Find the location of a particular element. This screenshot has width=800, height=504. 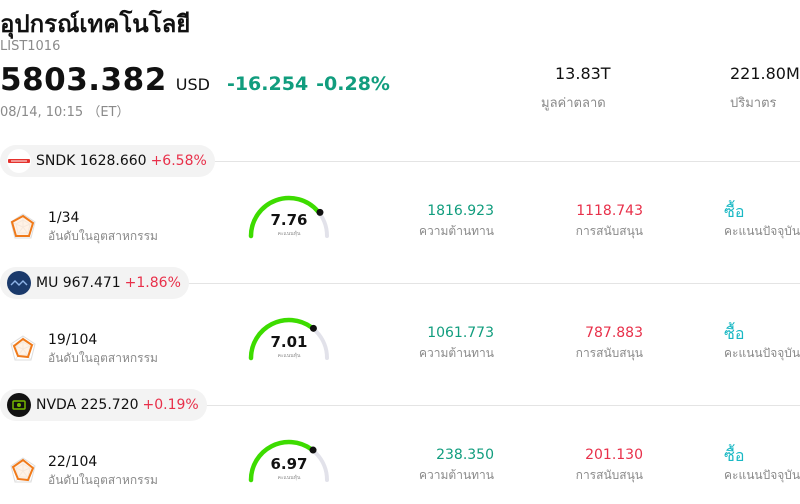

stock-header: SNDK 1628.660 +6.58% is located at coordinates (107, 161).